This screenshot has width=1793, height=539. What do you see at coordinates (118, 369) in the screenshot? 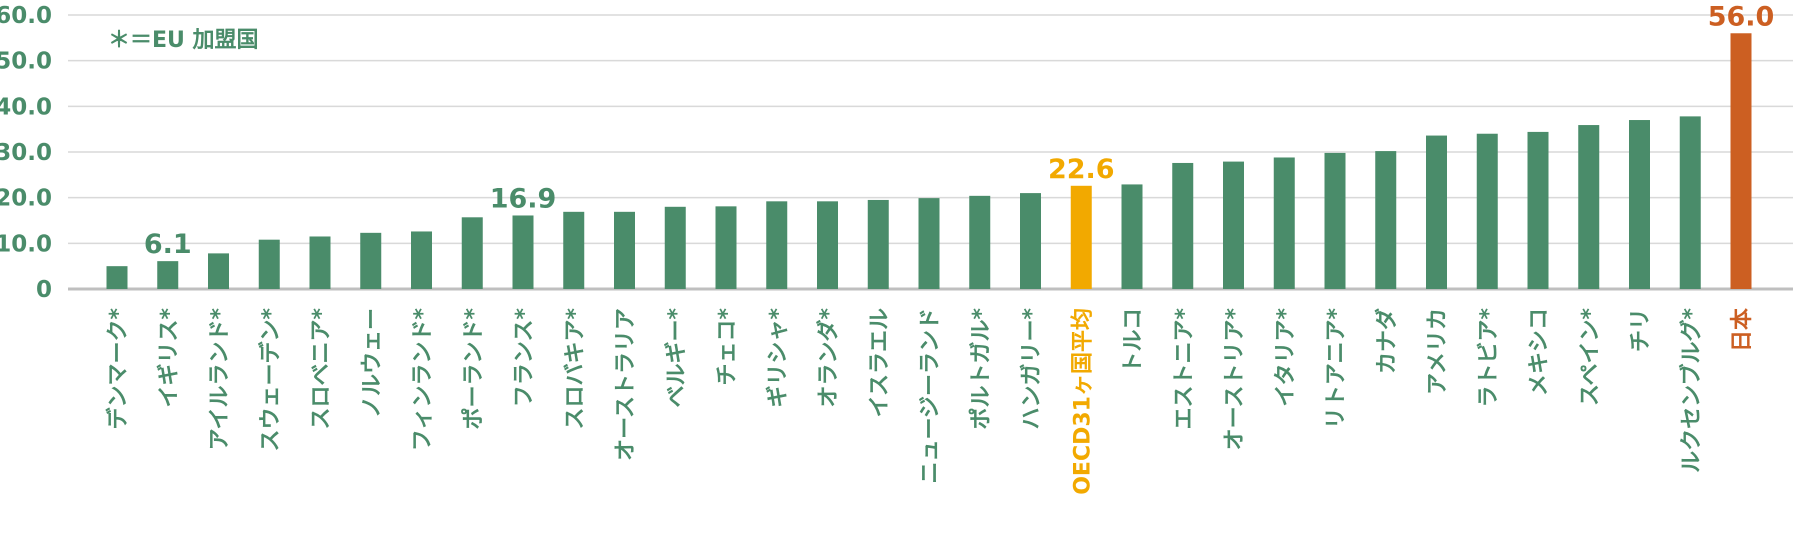
I see `category-label: デンマーク*` at bounding box center [118, 369].